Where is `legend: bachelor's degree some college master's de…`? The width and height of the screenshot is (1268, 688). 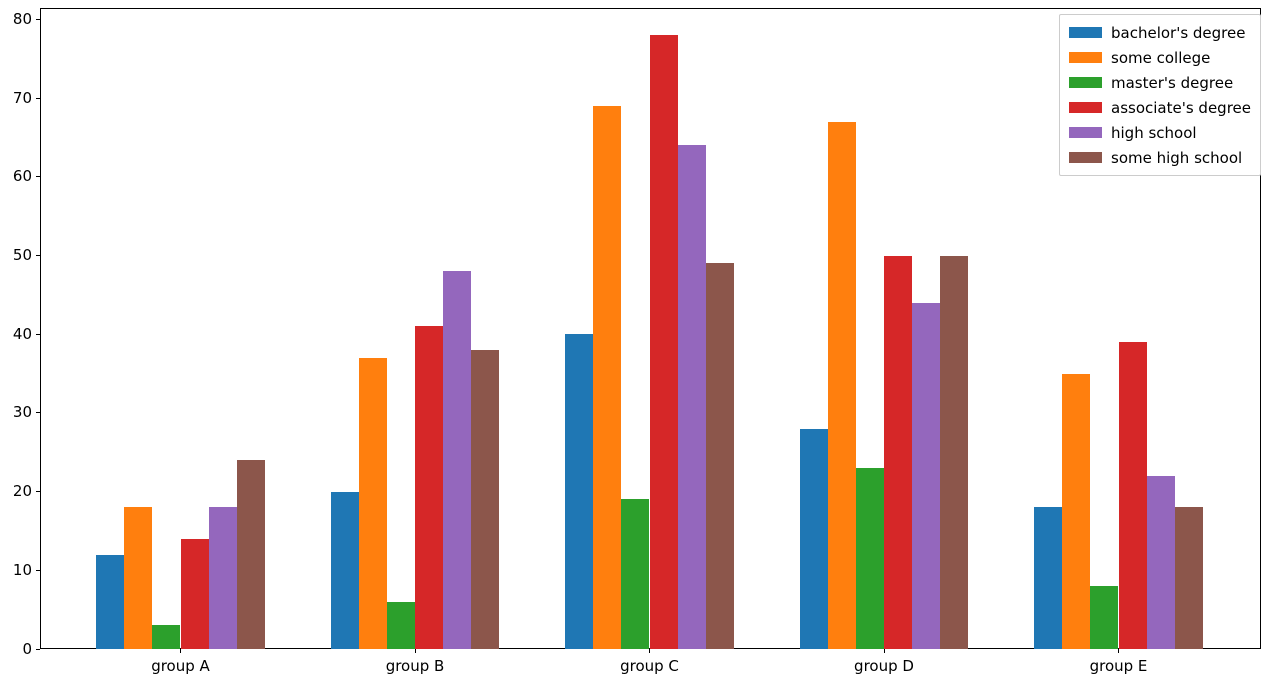 legend: bachelor's degree some college master's de… is located at coordinates (1160, 95).